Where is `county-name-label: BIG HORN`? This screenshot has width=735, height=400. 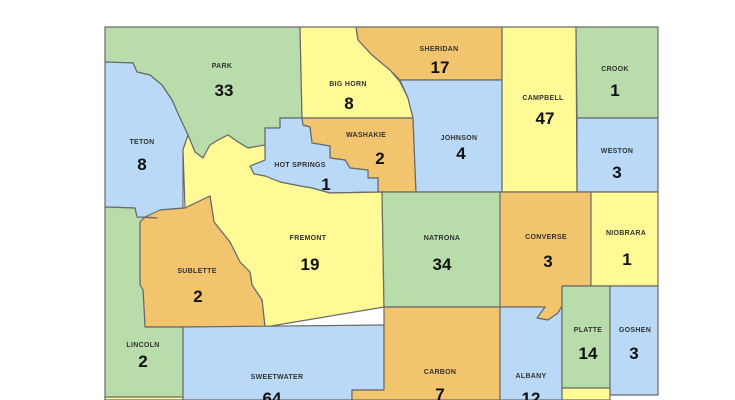 county-name-label: BIG HORN is located at coordinates (347, 84).